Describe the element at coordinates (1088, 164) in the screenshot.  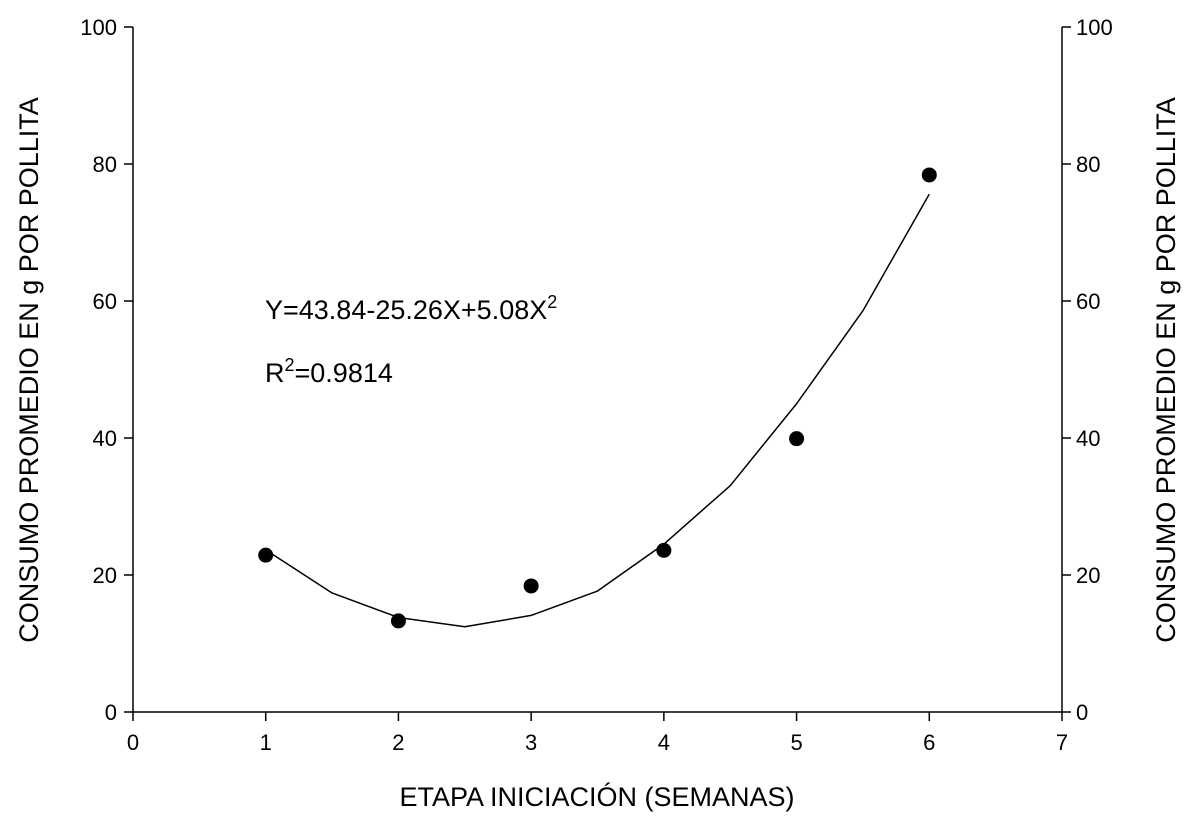
I see `y2-tick-label: 80` at that location.